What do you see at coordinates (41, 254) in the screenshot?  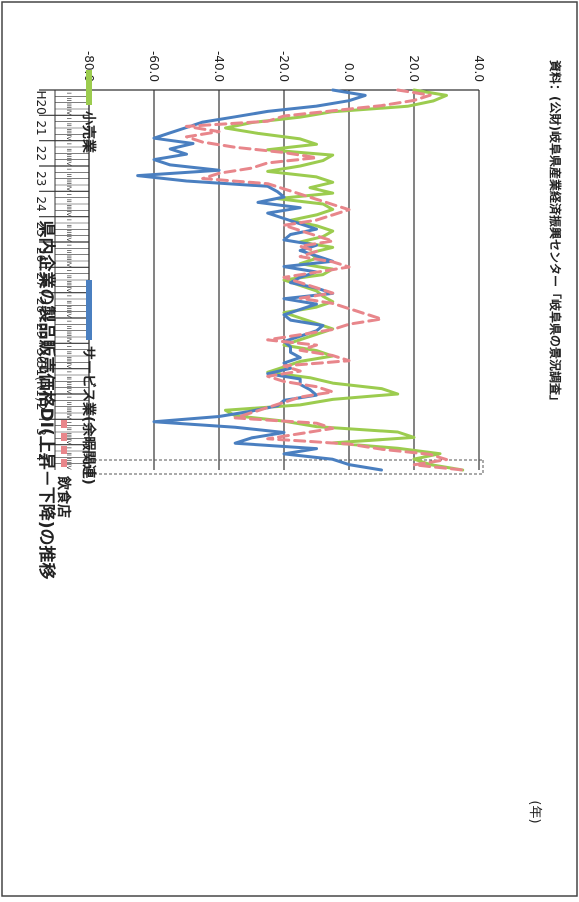 I see `x-year-label: 26` at bounding box center [41, 254].